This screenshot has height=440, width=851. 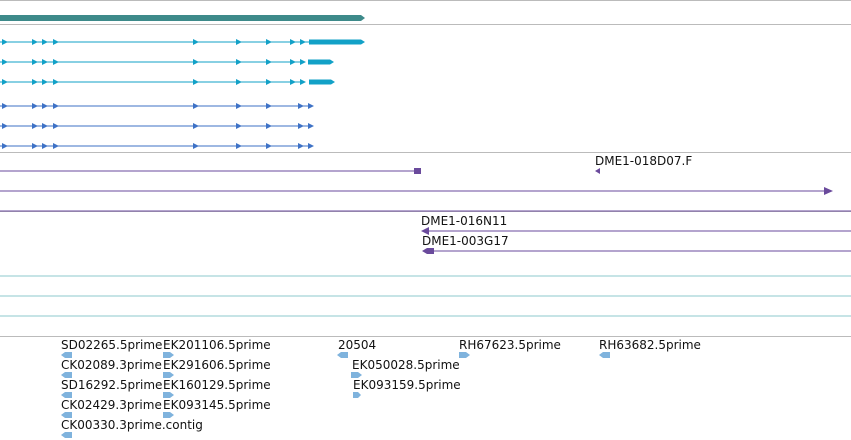 I want to click on est-label-ck02089: CK02089.3prime, so click(x=111, y=365).